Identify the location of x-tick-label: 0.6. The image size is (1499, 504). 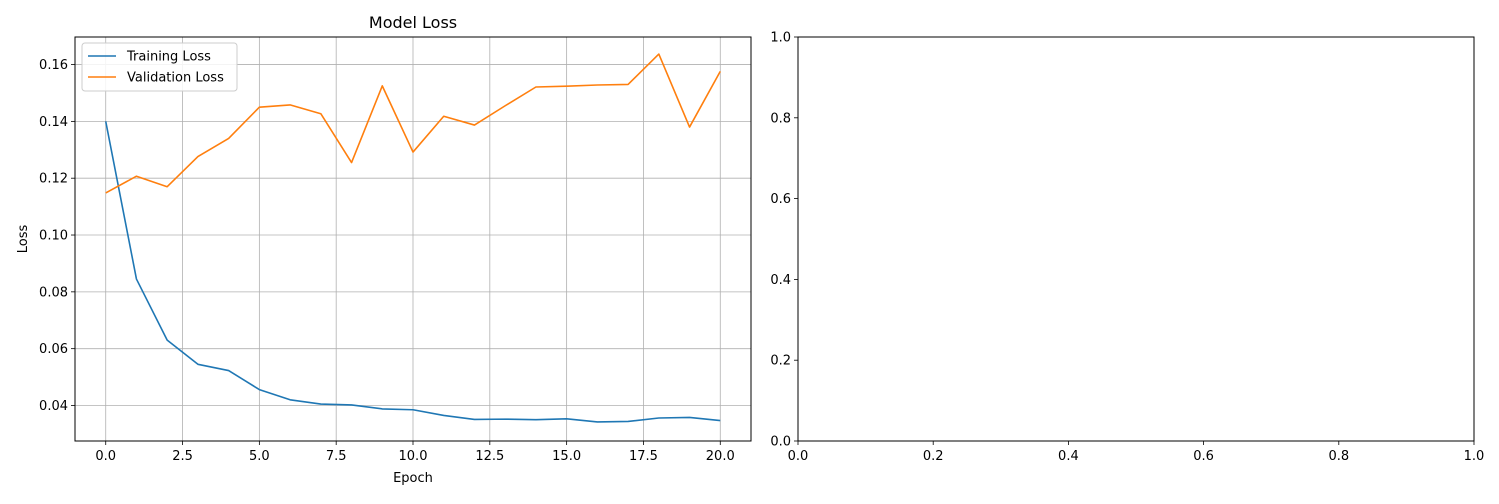
(1203, 456).